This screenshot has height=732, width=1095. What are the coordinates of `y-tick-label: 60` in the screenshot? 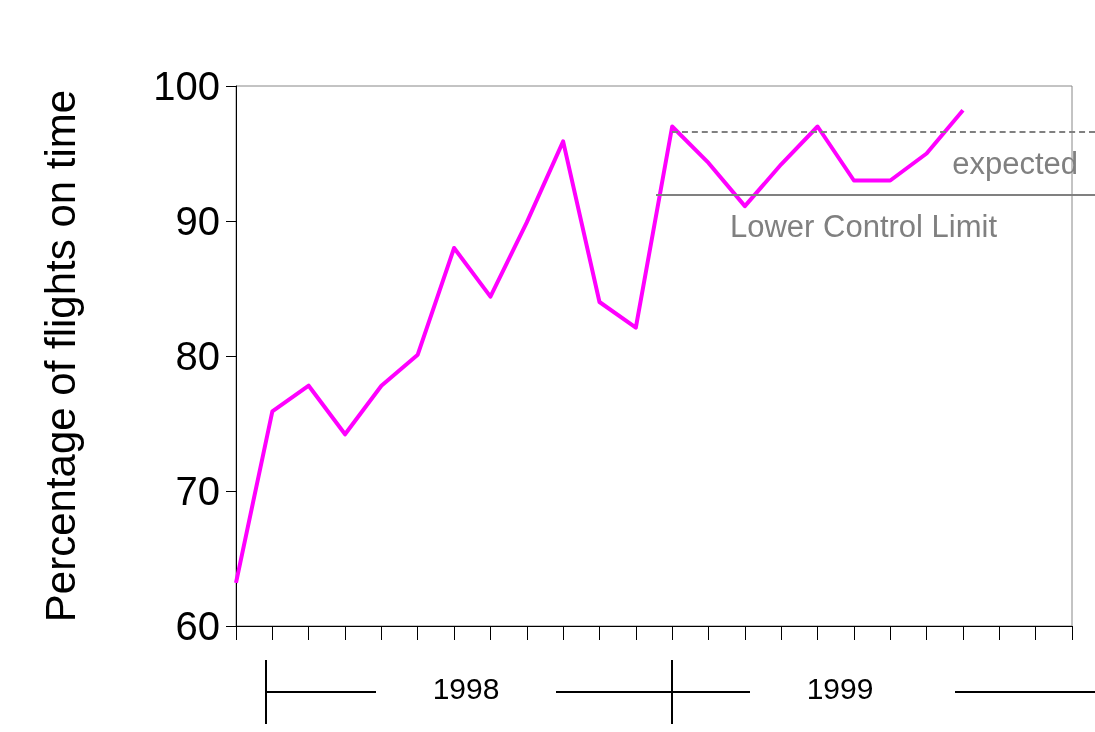 It's located at (197, 626).